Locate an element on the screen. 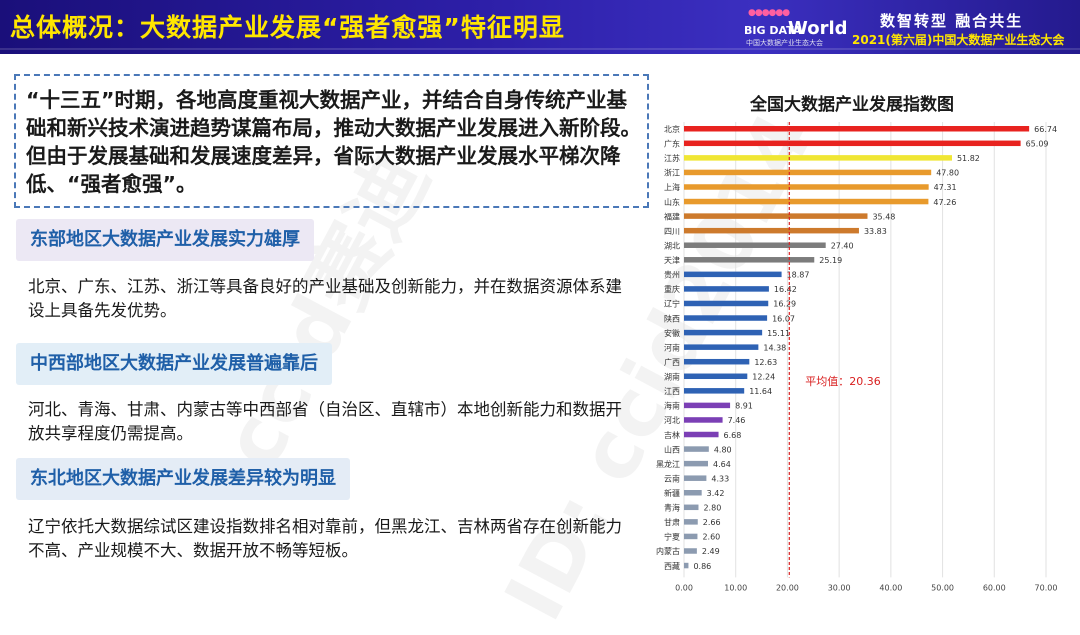 This screenshot has height=635, width=1080. category-label: 内蒙古 is located at coordinates (668, 551).